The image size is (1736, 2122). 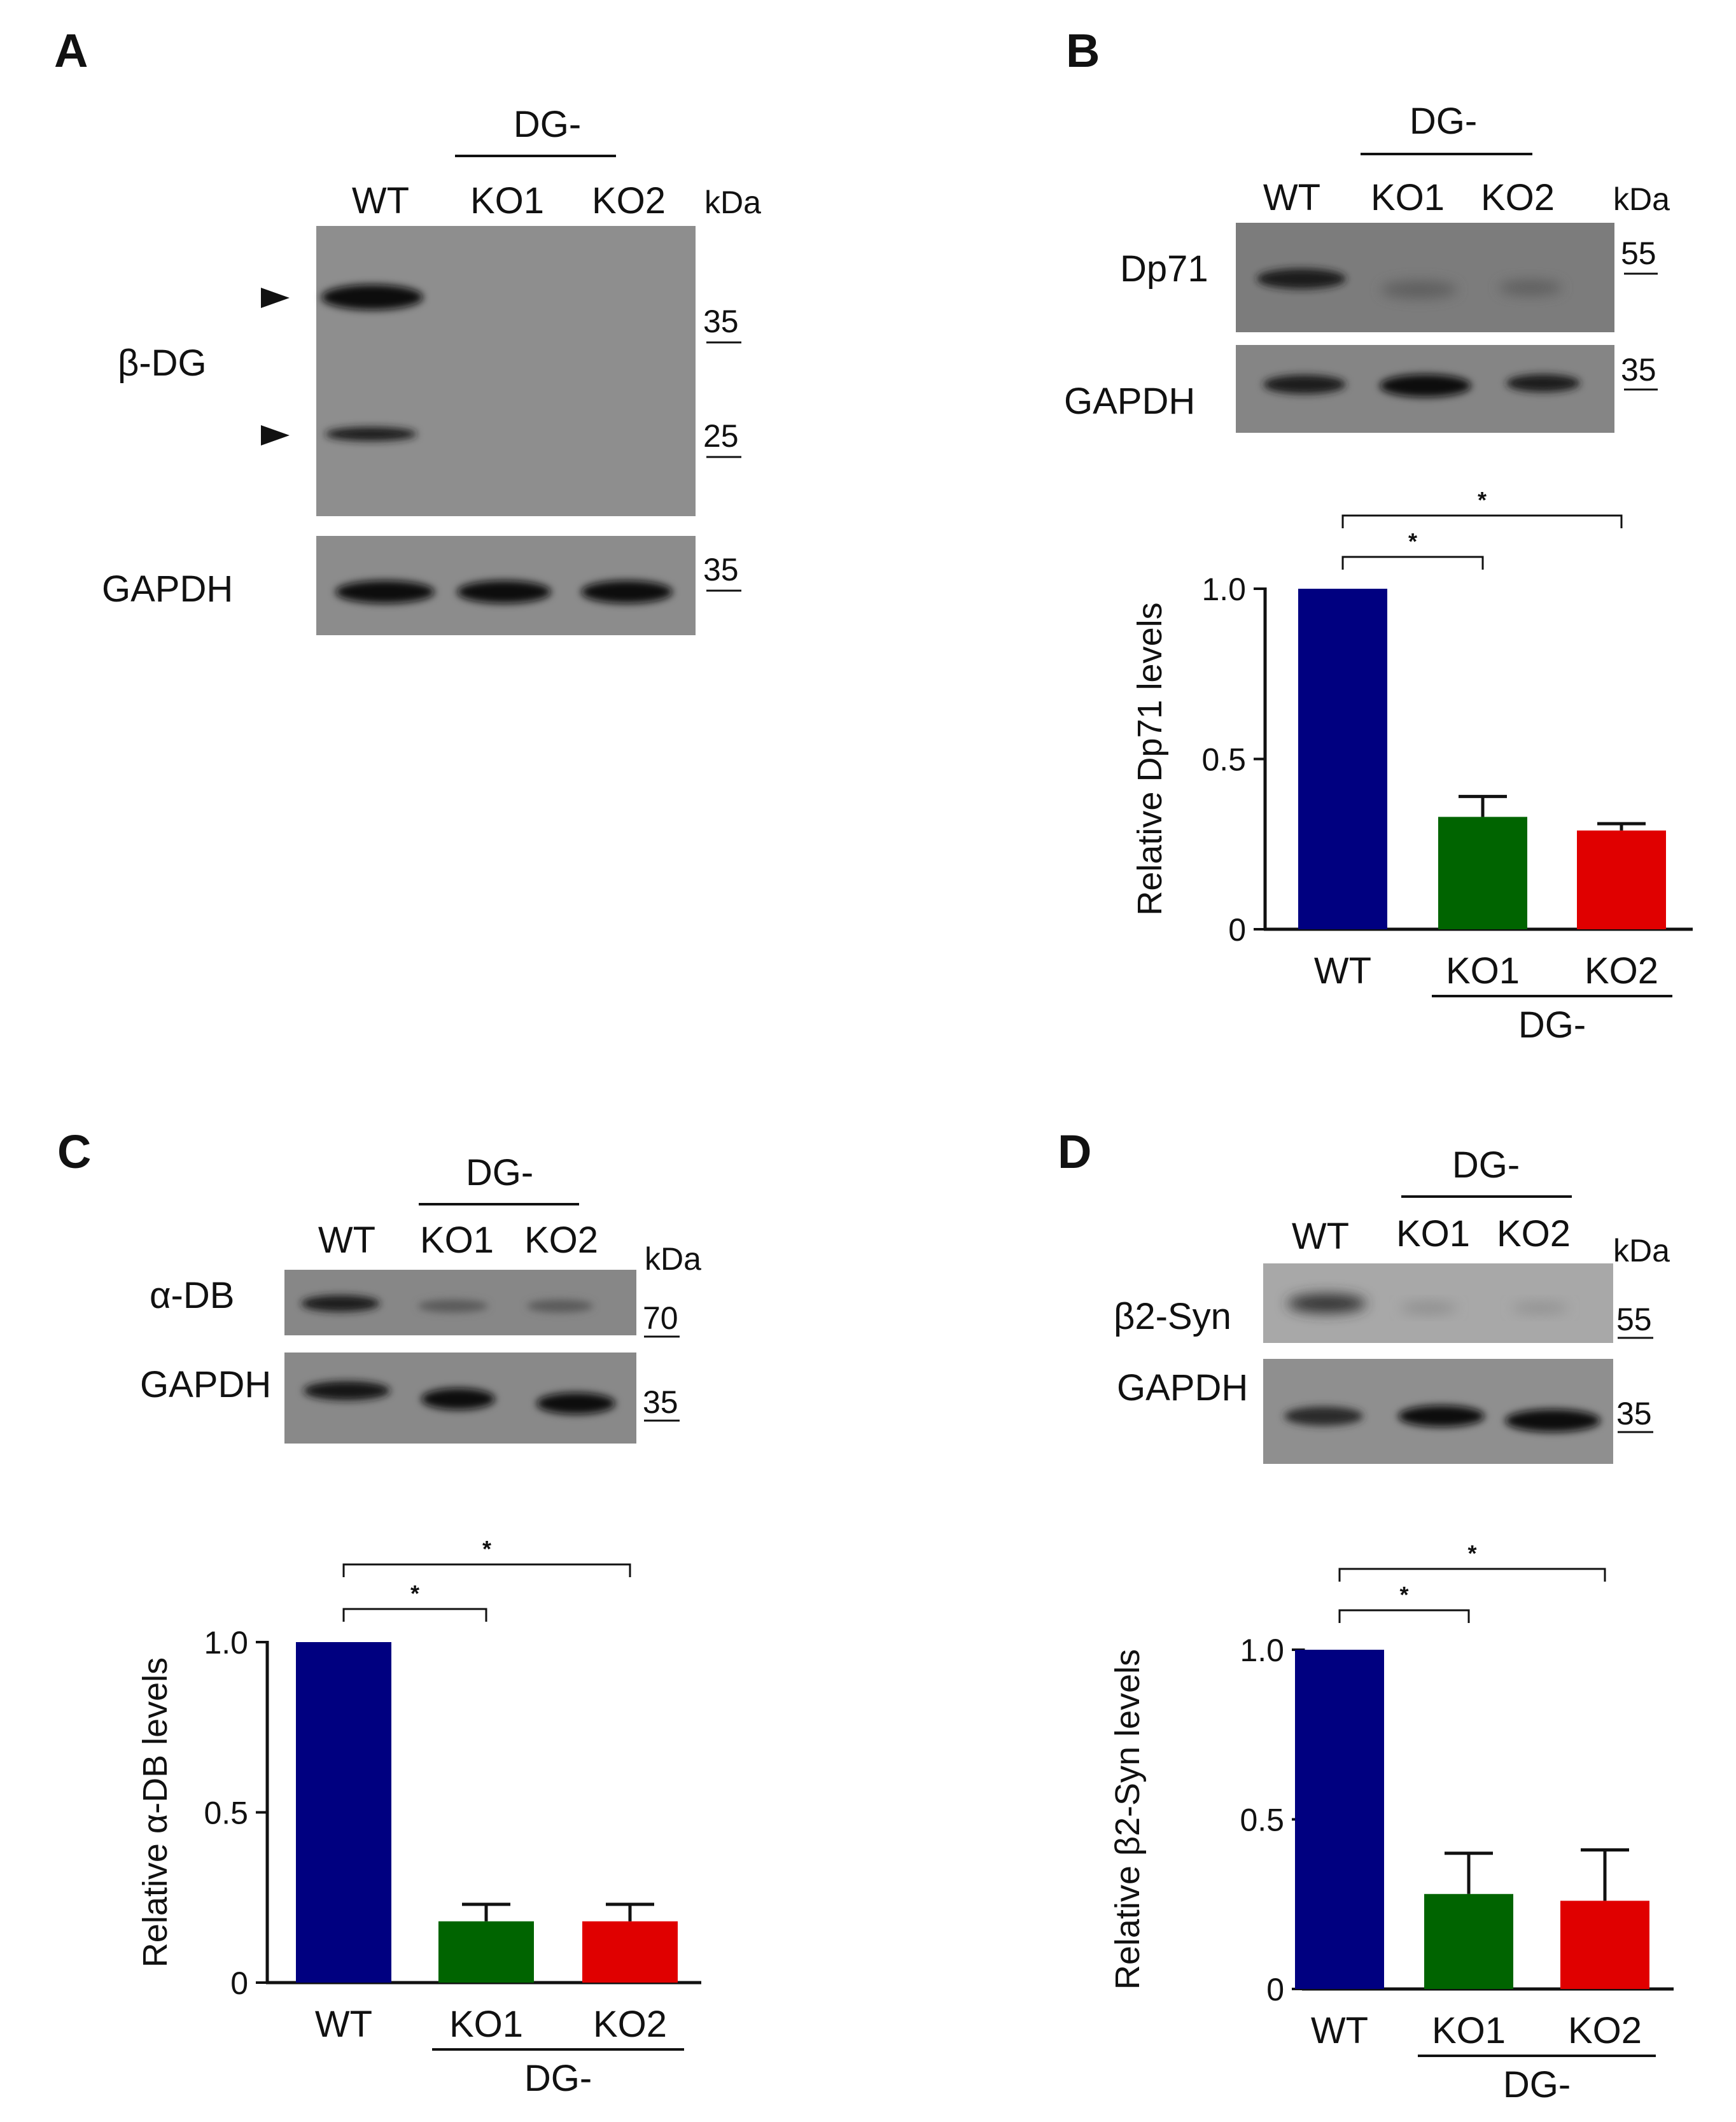 I want to click on y-tick-label-c: 0, so click(x=239, y=1983).